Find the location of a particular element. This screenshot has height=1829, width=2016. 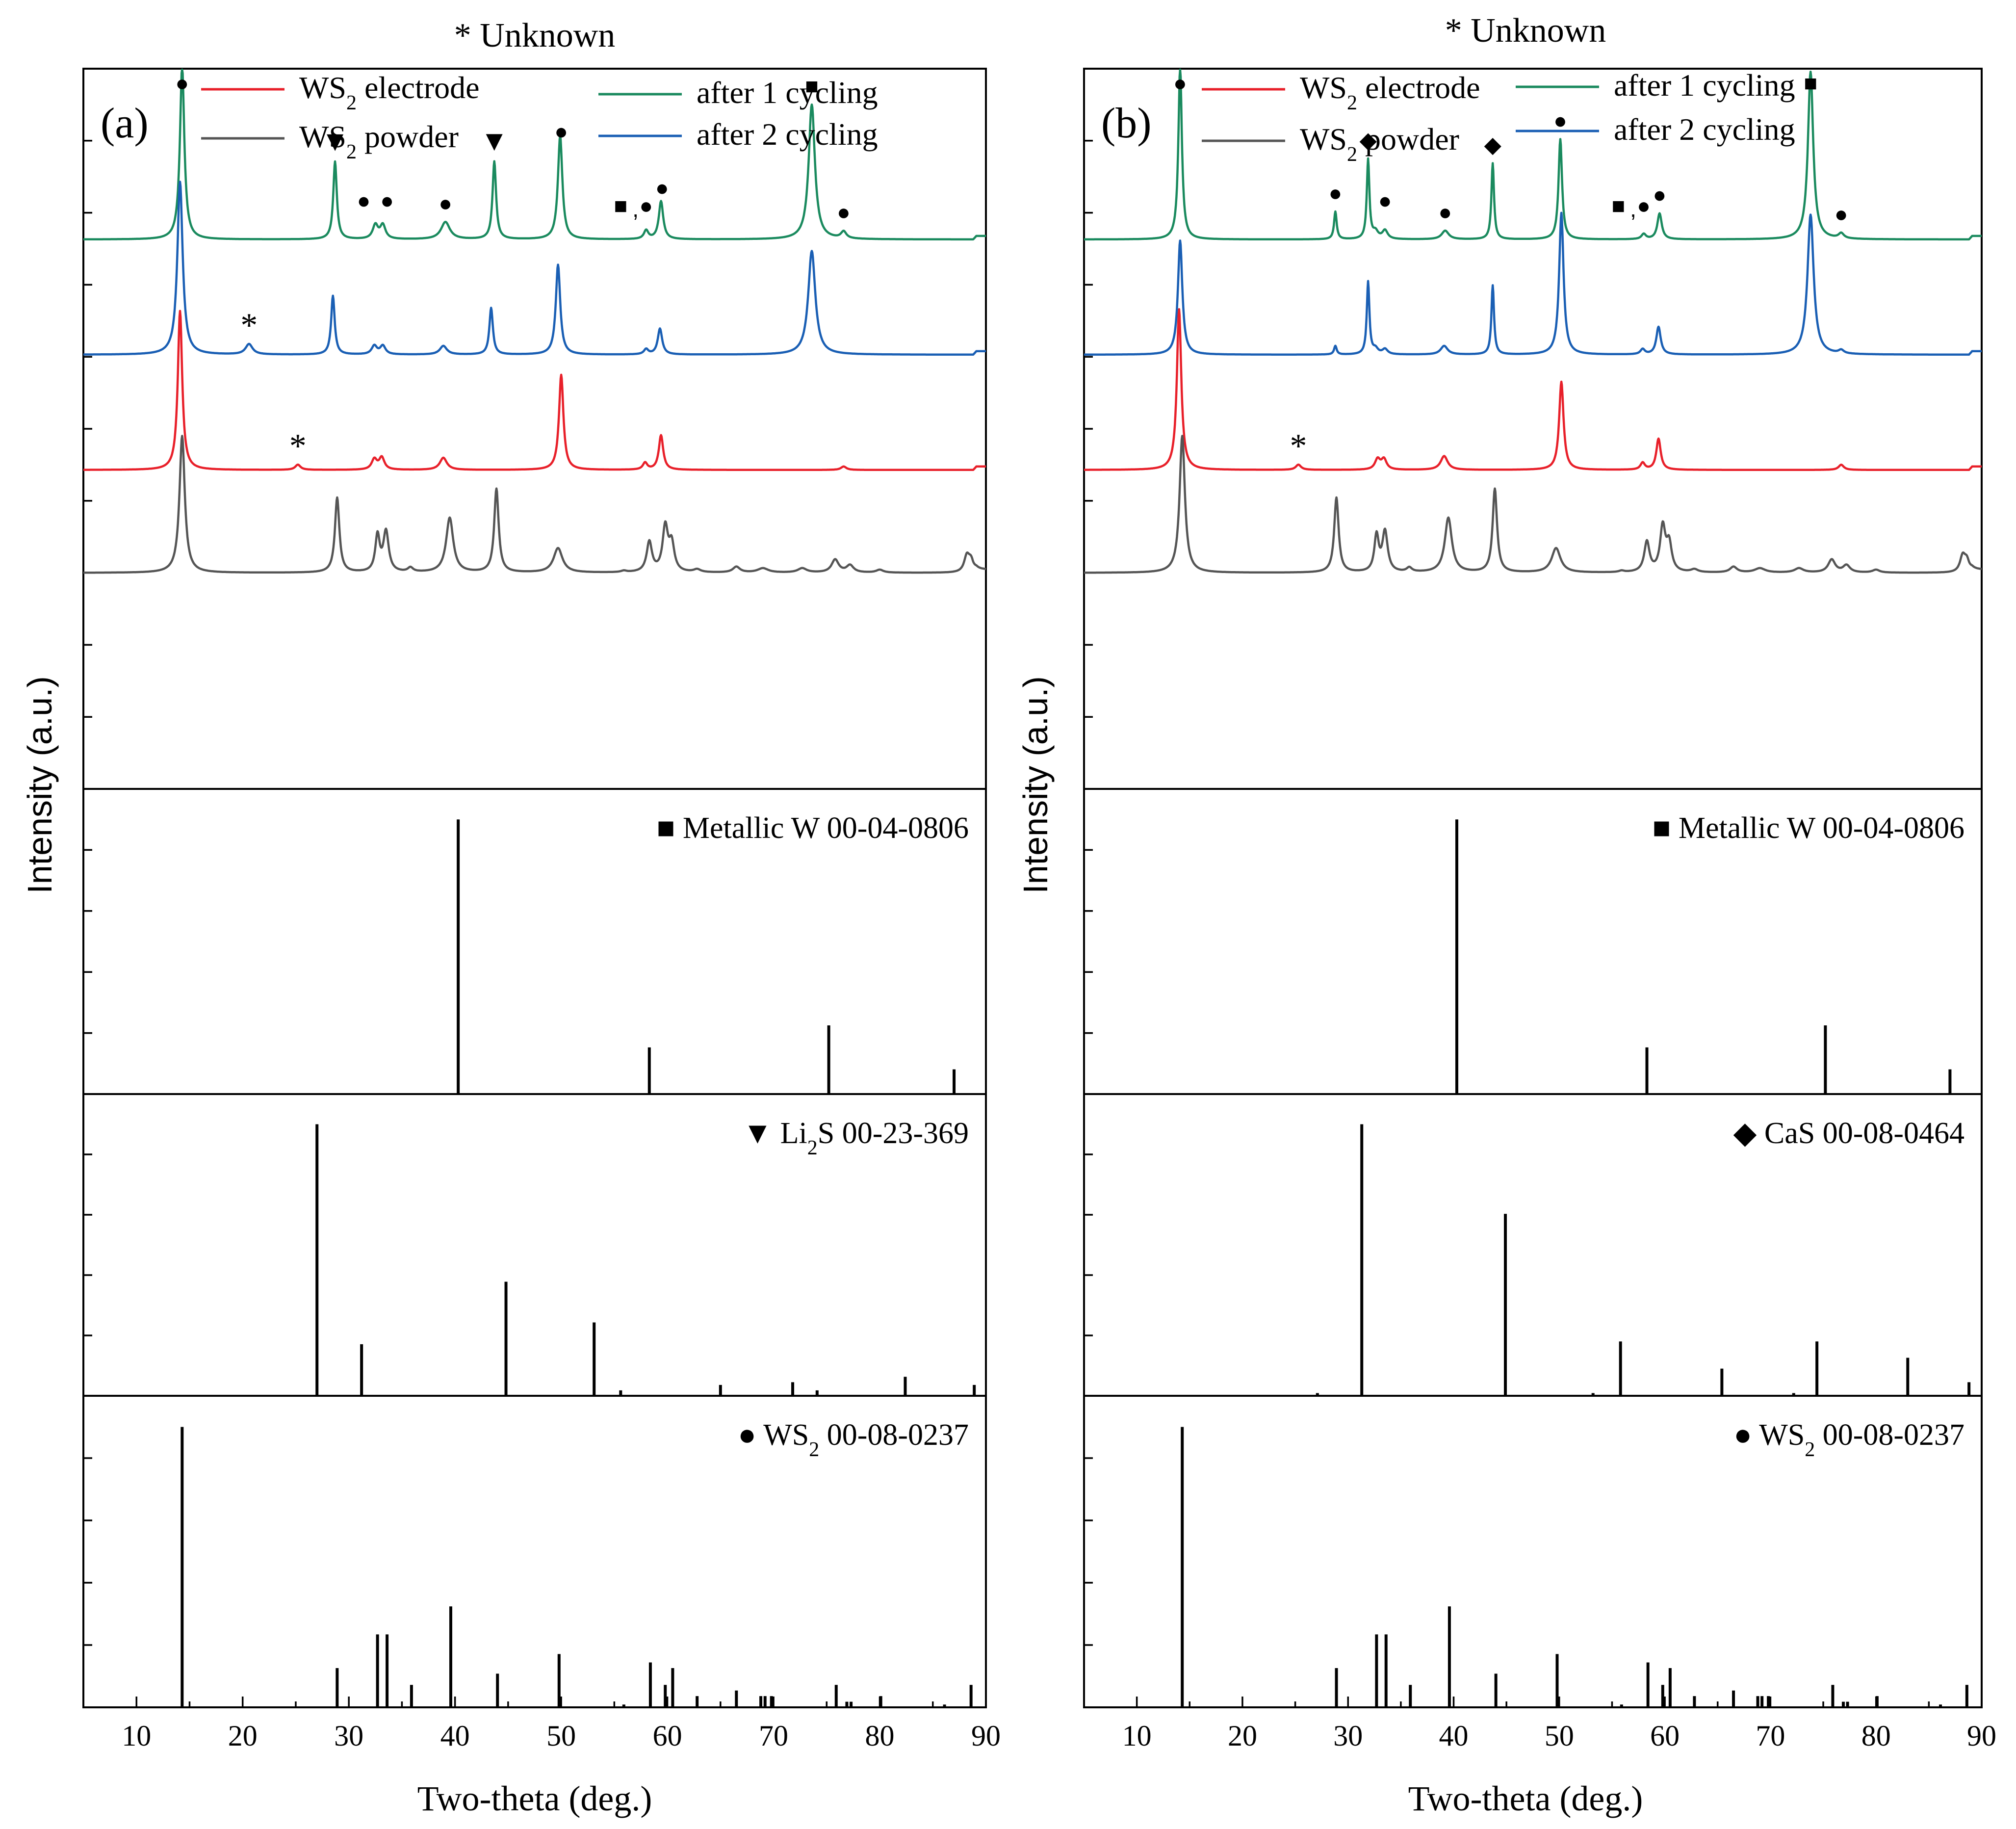

panel-b-xlabel: Two-theta (deg.) is located at coordinates (1525, 1798).